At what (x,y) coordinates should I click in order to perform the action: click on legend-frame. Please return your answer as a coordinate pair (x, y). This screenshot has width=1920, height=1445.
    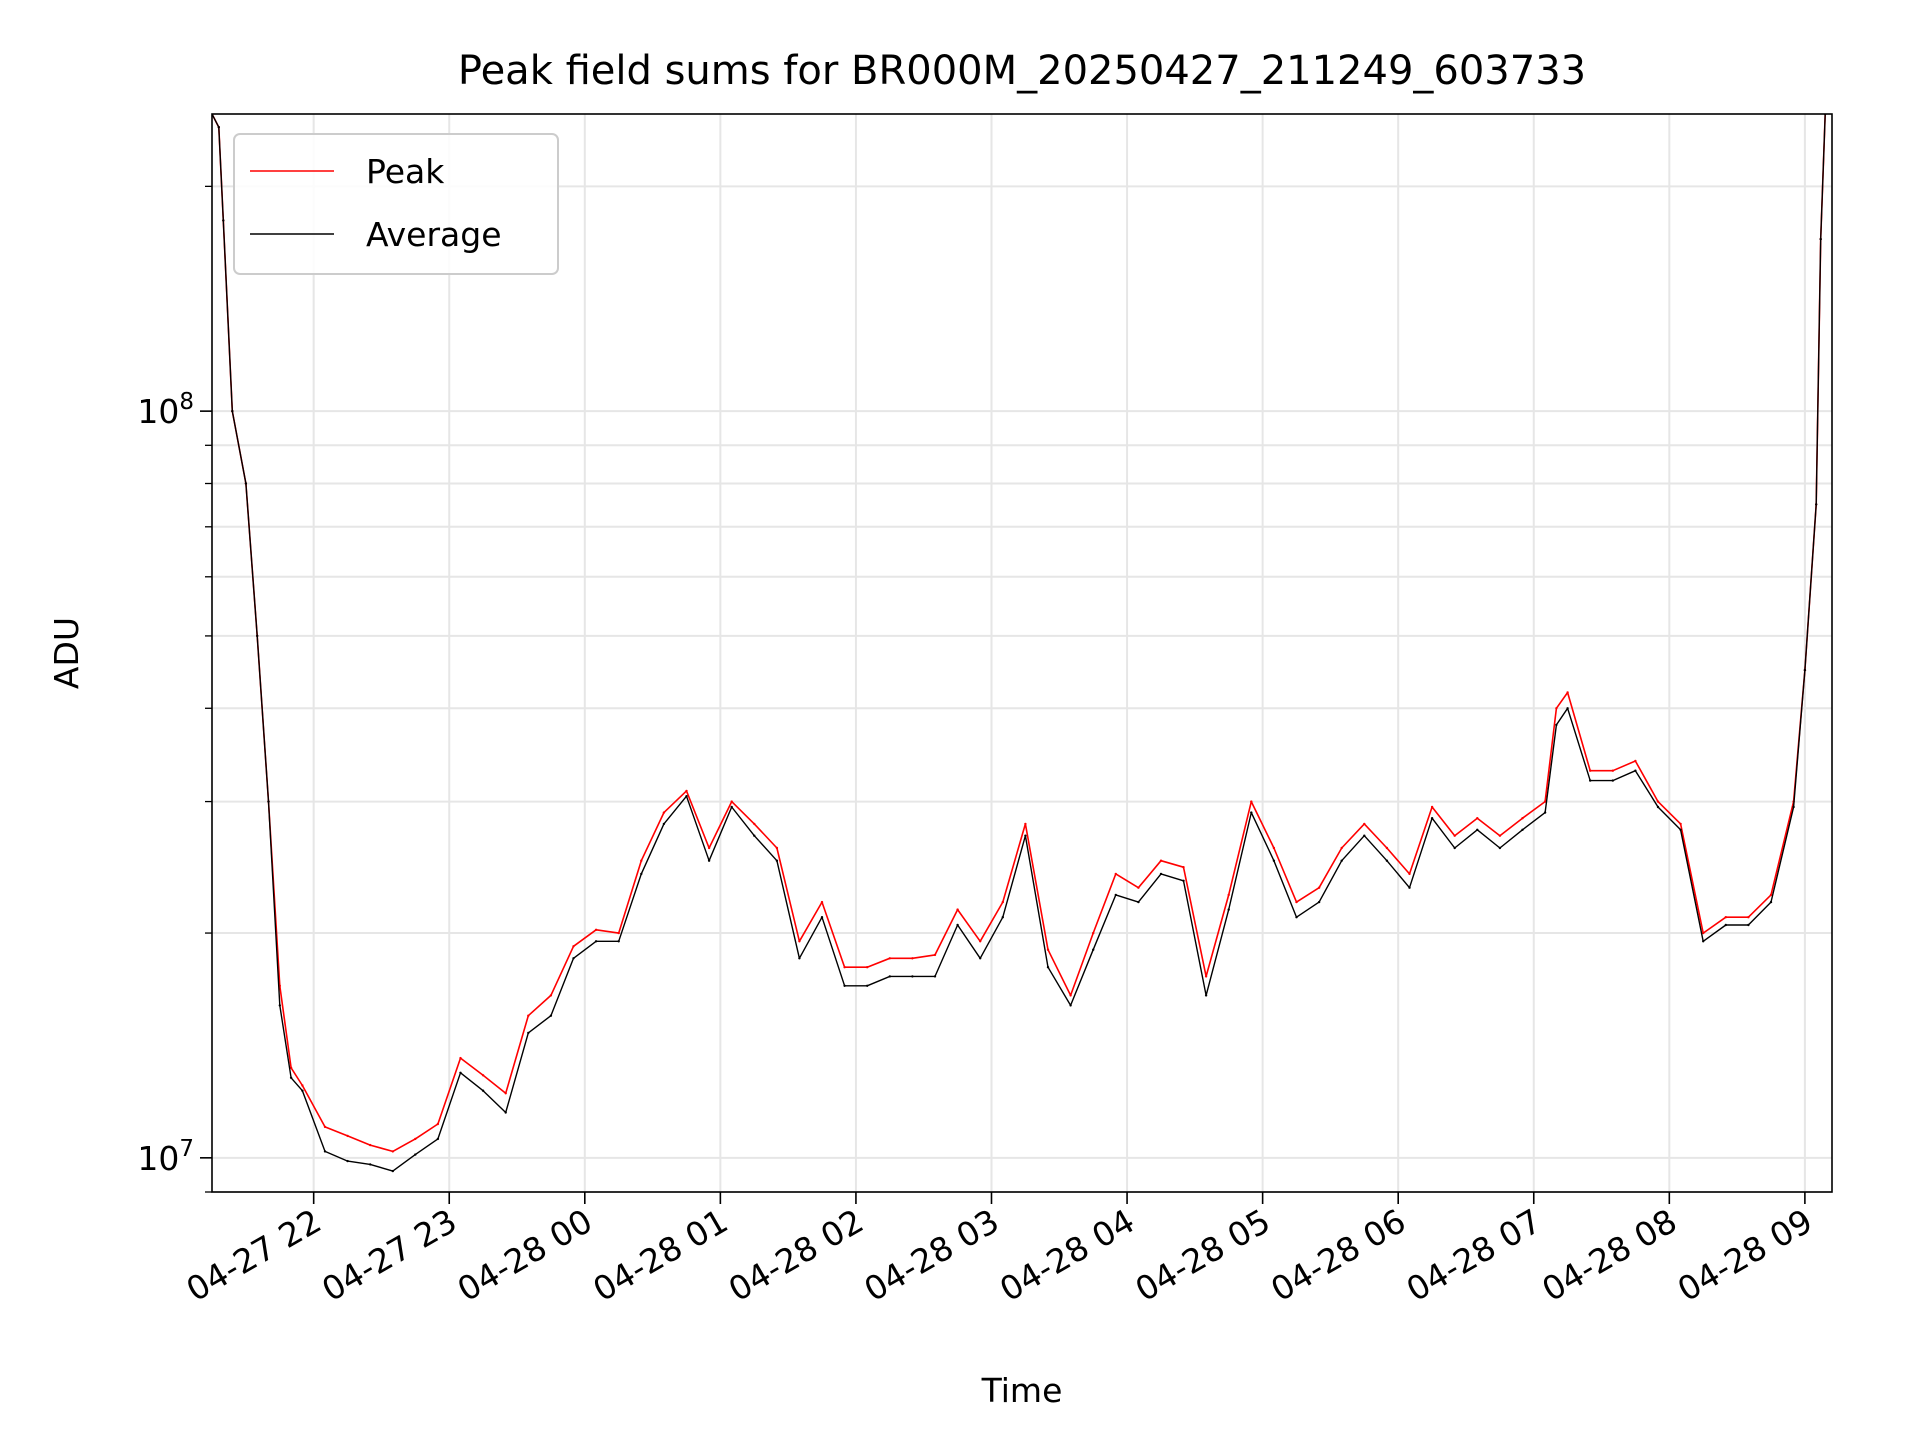
    Looking at the image, I should click on (396, 204).